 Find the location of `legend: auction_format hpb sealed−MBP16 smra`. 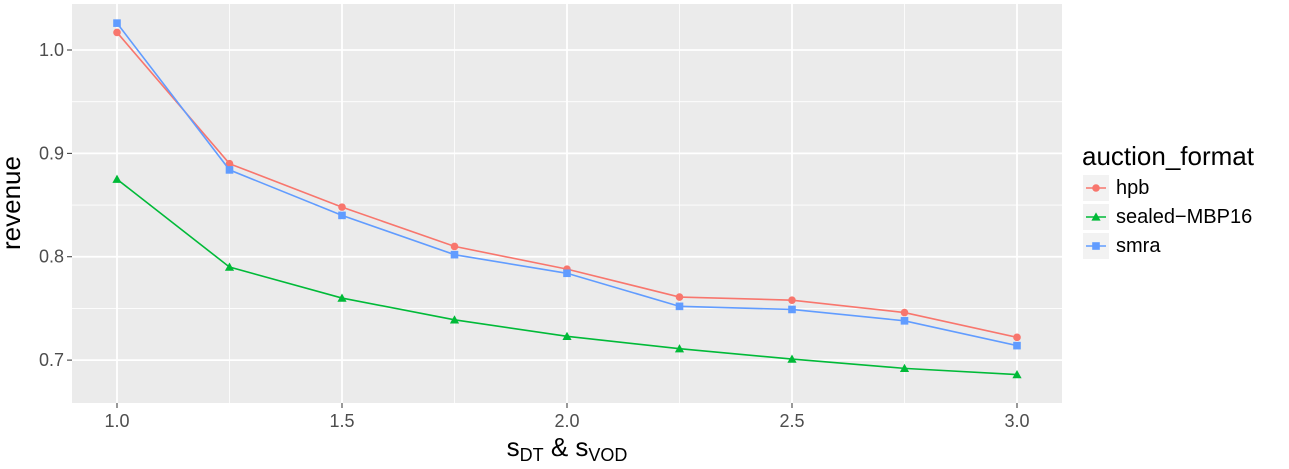

legend: auction_format hpb sealed−MBP16 smra is located at coordinates (1168, 200).